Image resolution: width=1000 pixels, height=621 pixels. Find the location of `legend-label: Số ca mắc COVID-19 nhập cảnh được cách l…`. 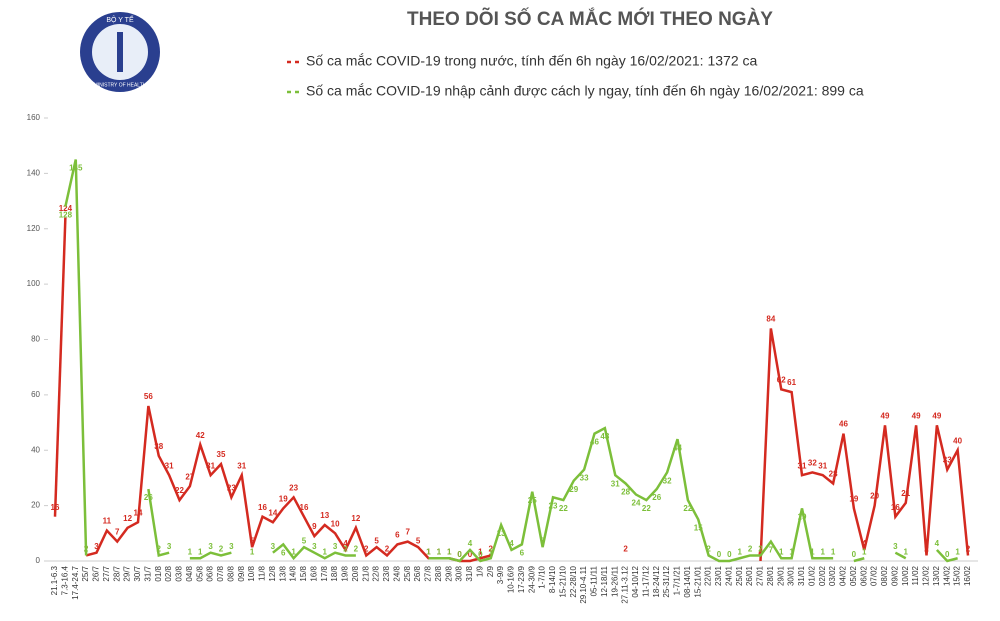

legend-label: Số ca mắc COVID-19 nhập cảnh được cách l… is located at coordinates (585, 91).